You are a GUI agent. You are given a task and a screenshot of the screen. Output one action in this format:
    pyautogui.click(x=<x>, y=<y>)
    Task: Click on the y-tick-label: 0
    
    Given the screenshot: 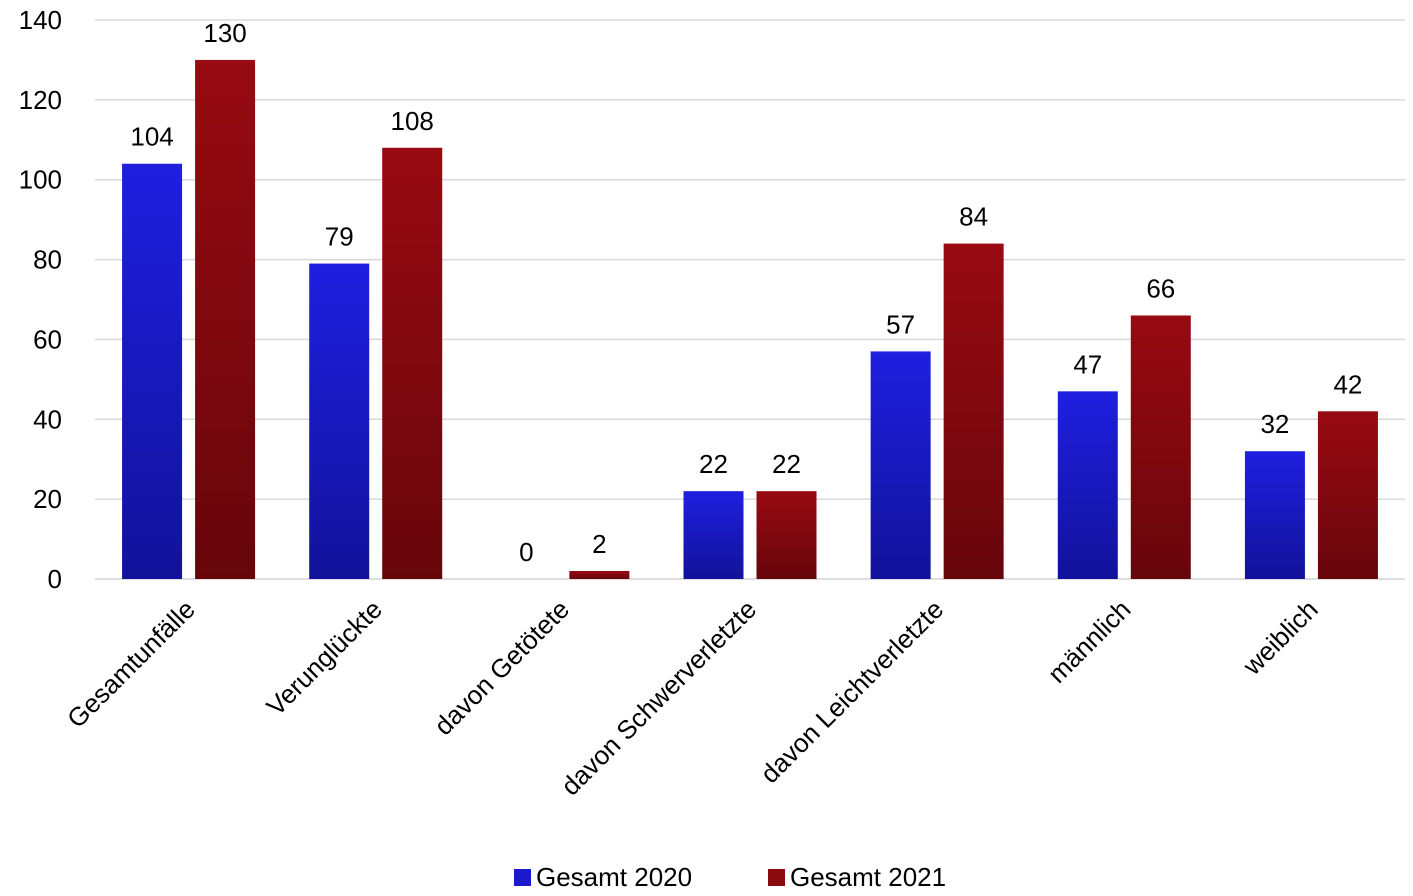 What is the action you would take?
    pyautogui.click(x=55, y=579)
    